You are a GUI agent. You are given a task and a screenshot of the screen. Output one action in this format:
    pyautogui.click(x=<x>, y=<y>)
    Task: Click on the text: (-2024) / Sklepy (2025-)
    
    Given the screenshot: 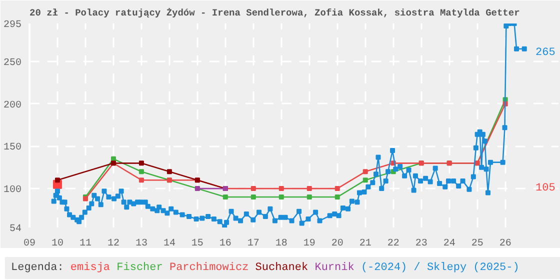 What is the action you would take?
    pyautogui.click(x=440, y=268)
    